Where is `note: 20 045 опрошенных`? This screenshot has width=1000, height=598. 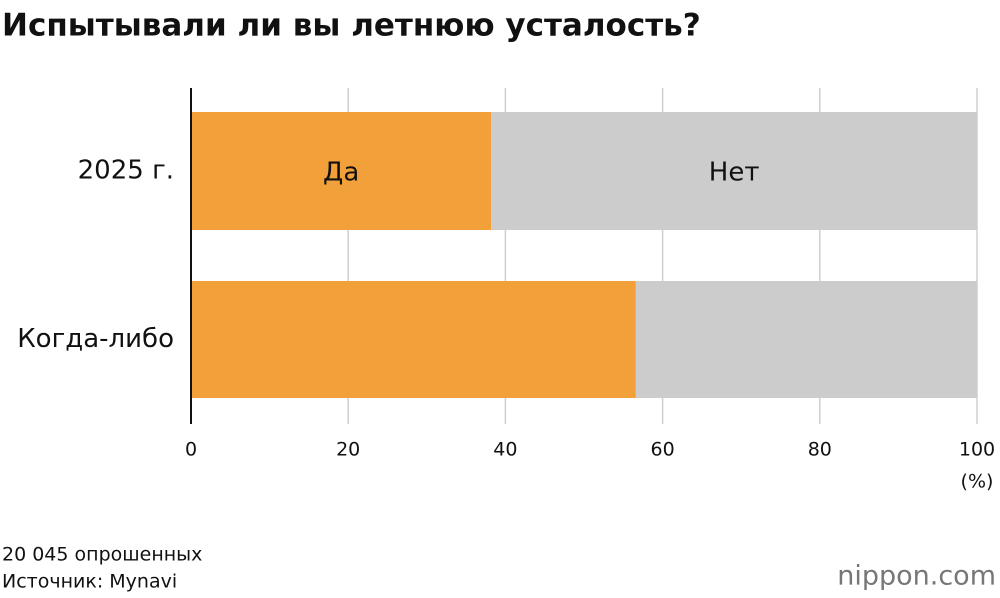 note: 20 045 опрошенных is located at coordinates (102, 555).